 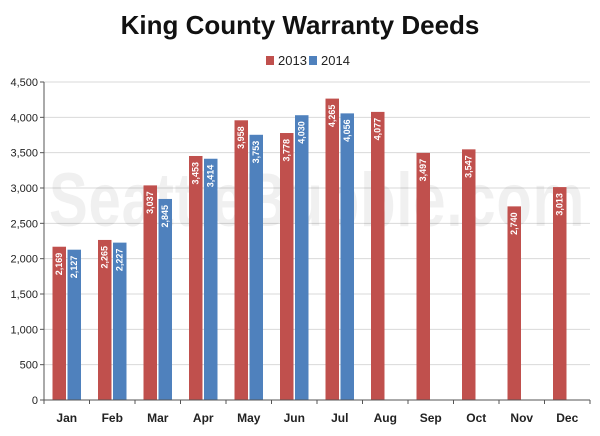 What do you see at coordinates (203, 418) in the screenshot?
I see `x-tick-label-apr: Apr` at bounding box center [203, 418].